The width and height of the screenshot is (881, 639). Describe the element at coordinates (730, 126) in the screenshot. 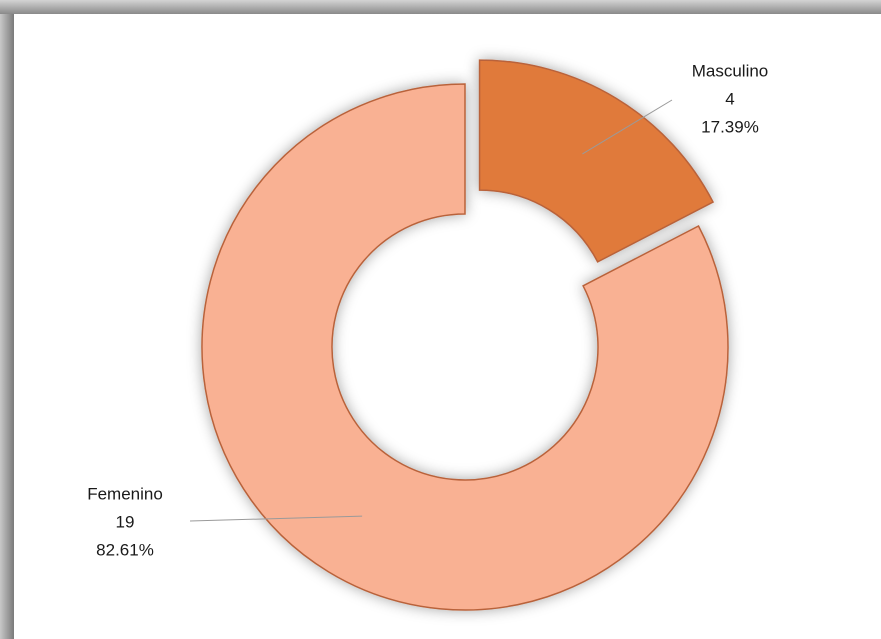

I see `share-label: 17.39%` at that location.